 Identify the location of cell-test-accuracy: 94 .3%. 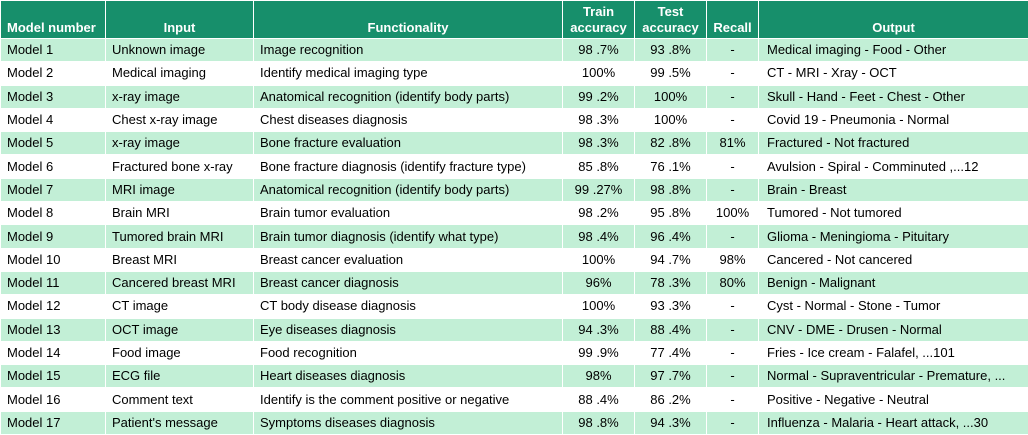
(670, 422).